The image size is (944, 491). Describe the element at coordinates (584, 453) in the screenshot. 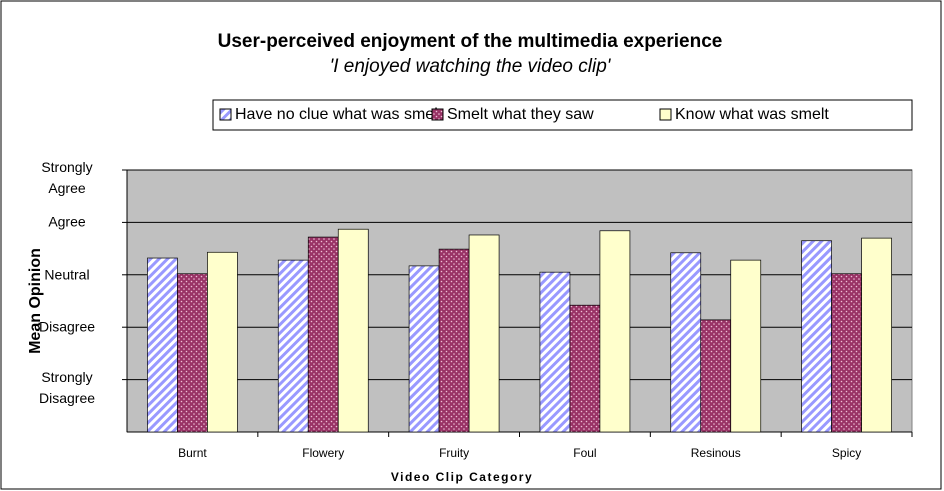

I see `x-tick-label: Foul` at that location.